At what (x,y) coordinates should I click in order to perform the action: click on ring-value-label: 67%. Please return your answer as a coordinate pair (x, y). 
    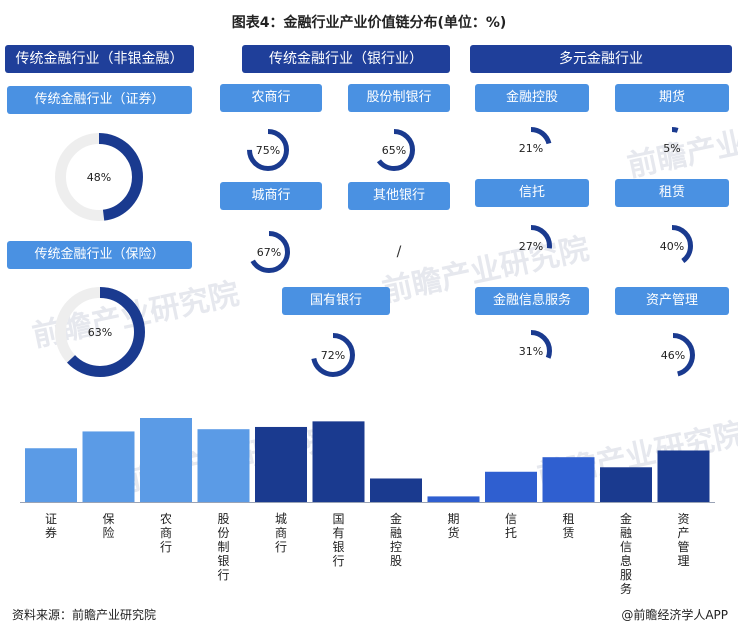
    Looking at the image, I should click on (269, 252).